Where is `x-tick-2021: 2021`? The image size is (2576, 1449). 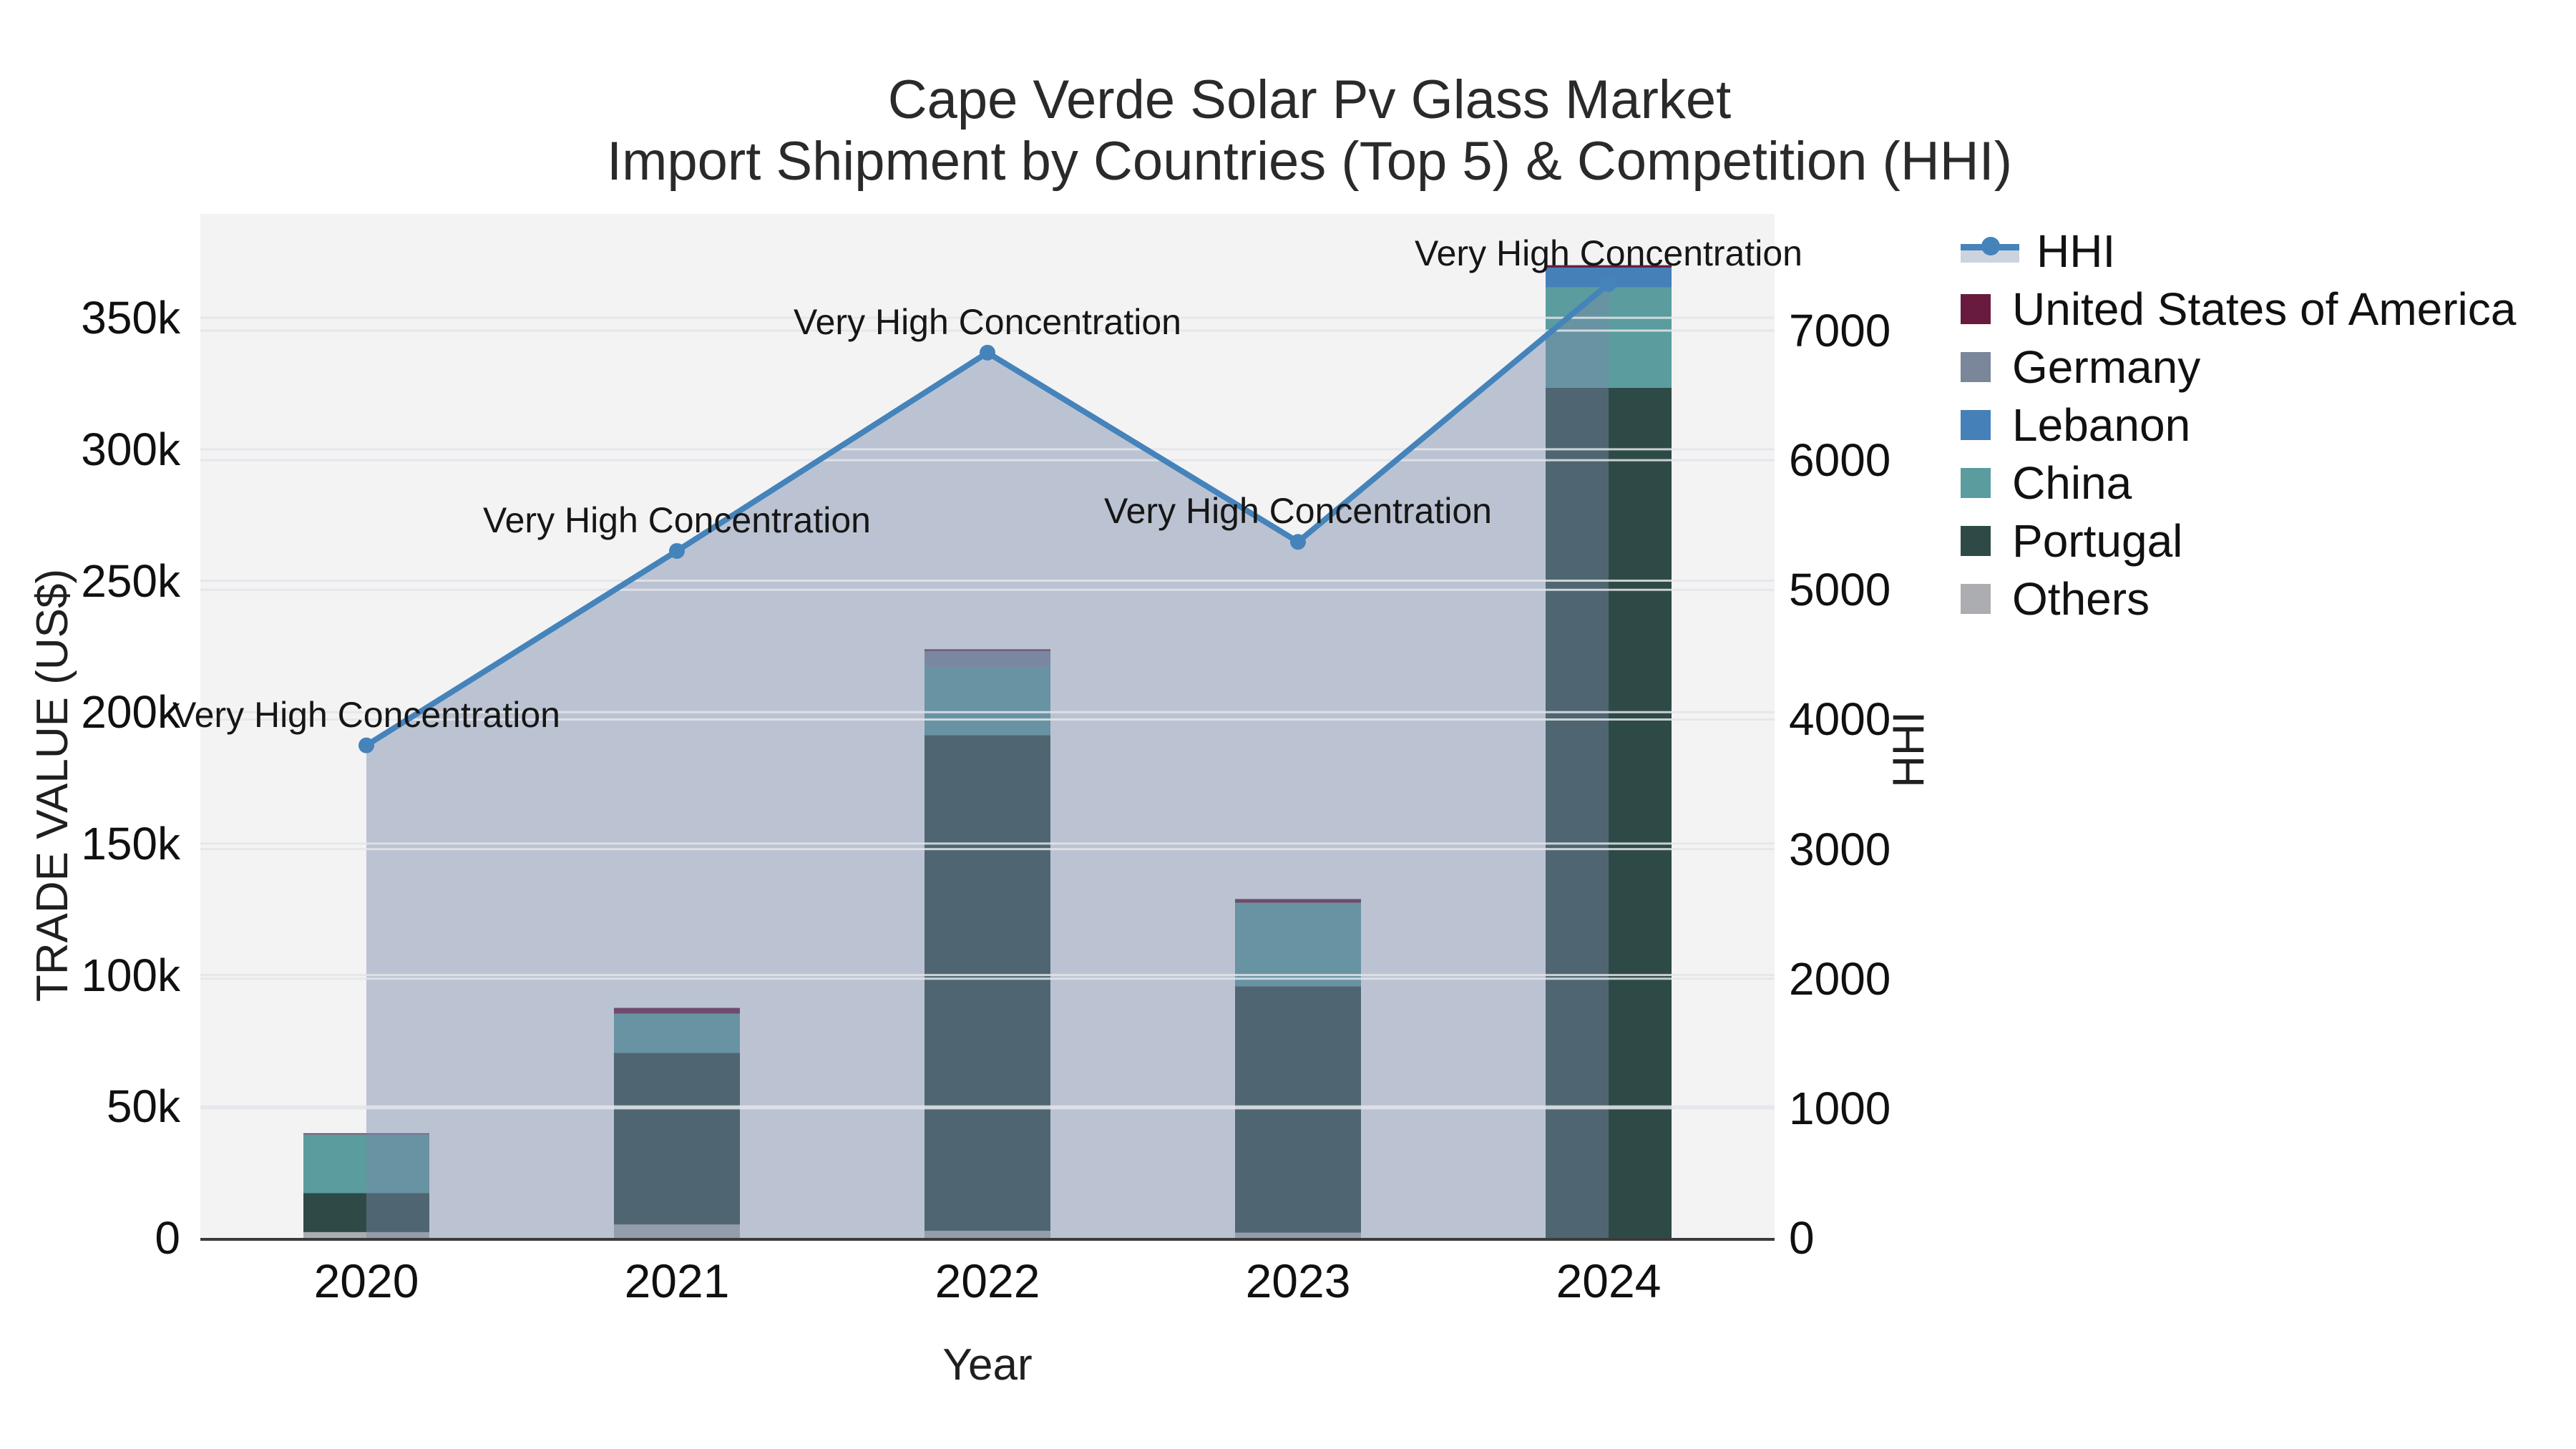 x-tick-2021: 2021 is located at coordinates (677, 1280).